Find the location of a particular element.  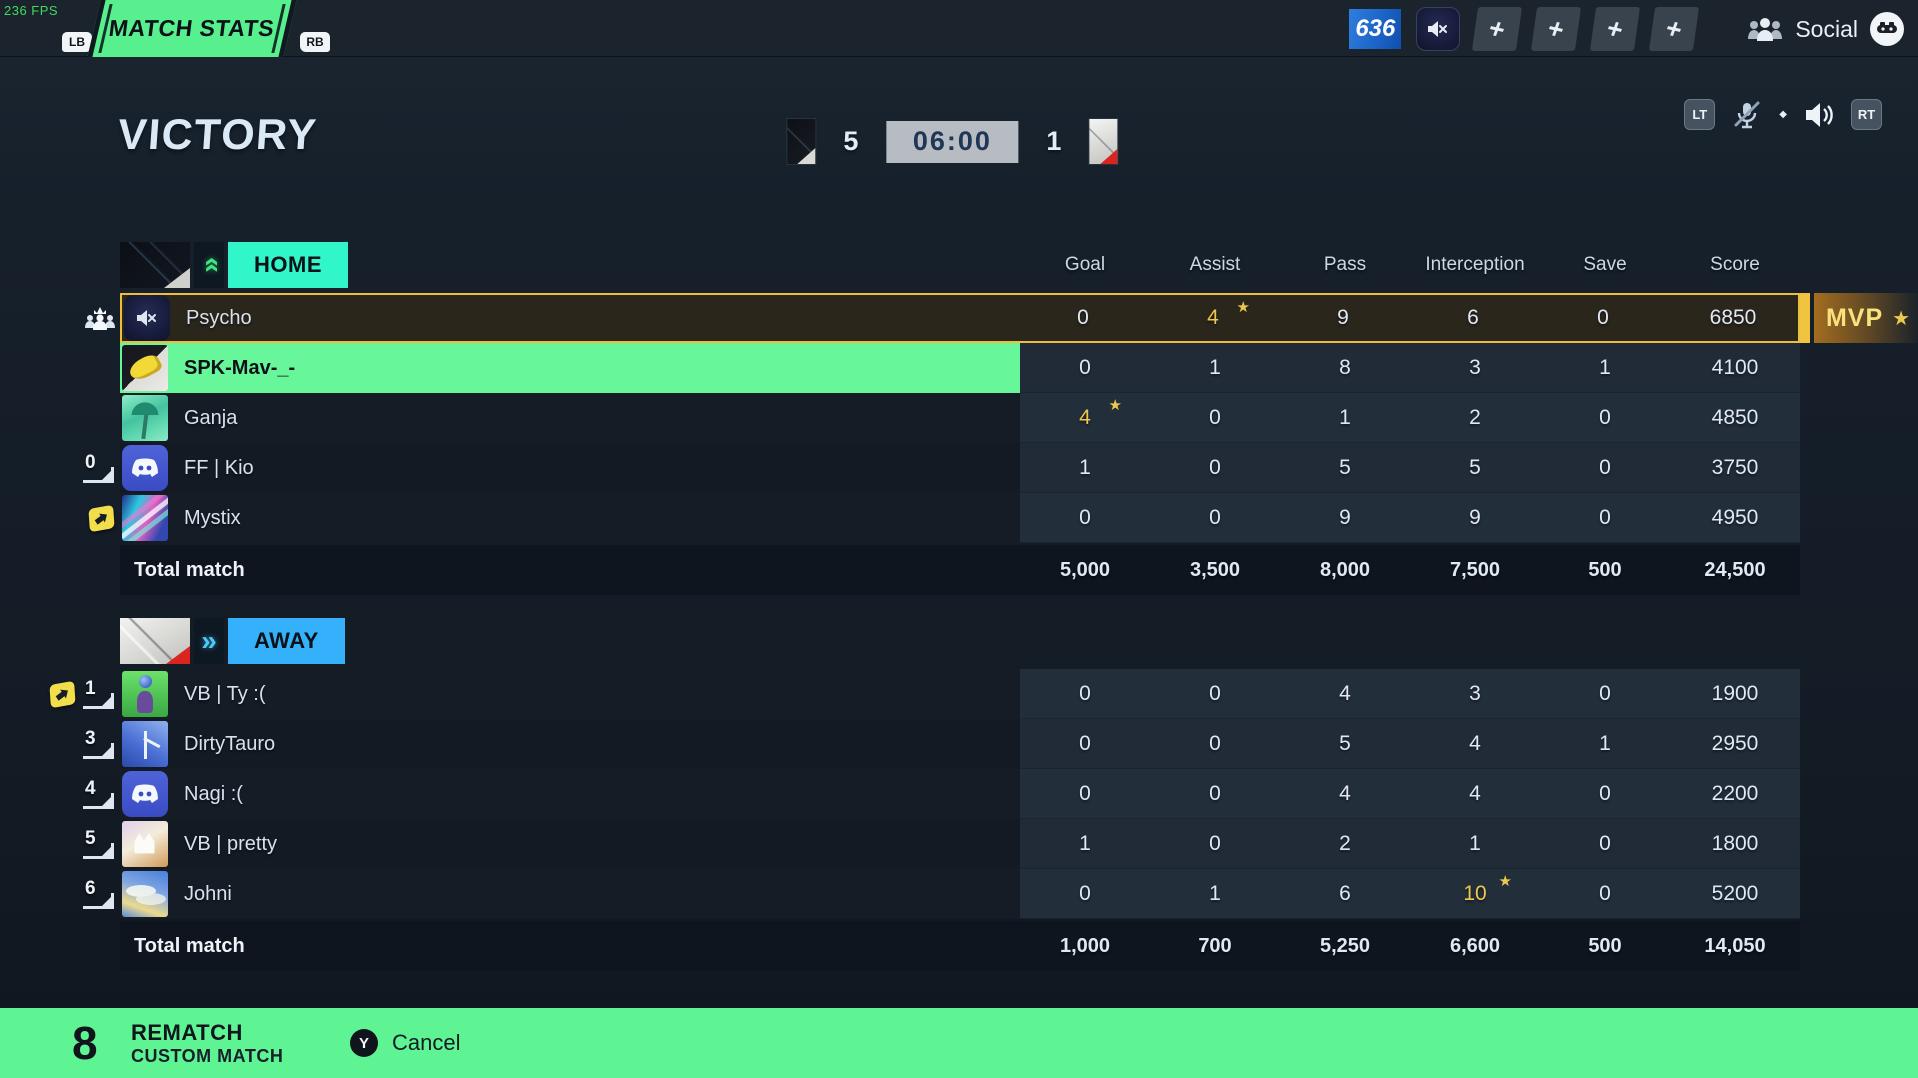

chevrons-up-icon: » is located at coordinates (209, 265).